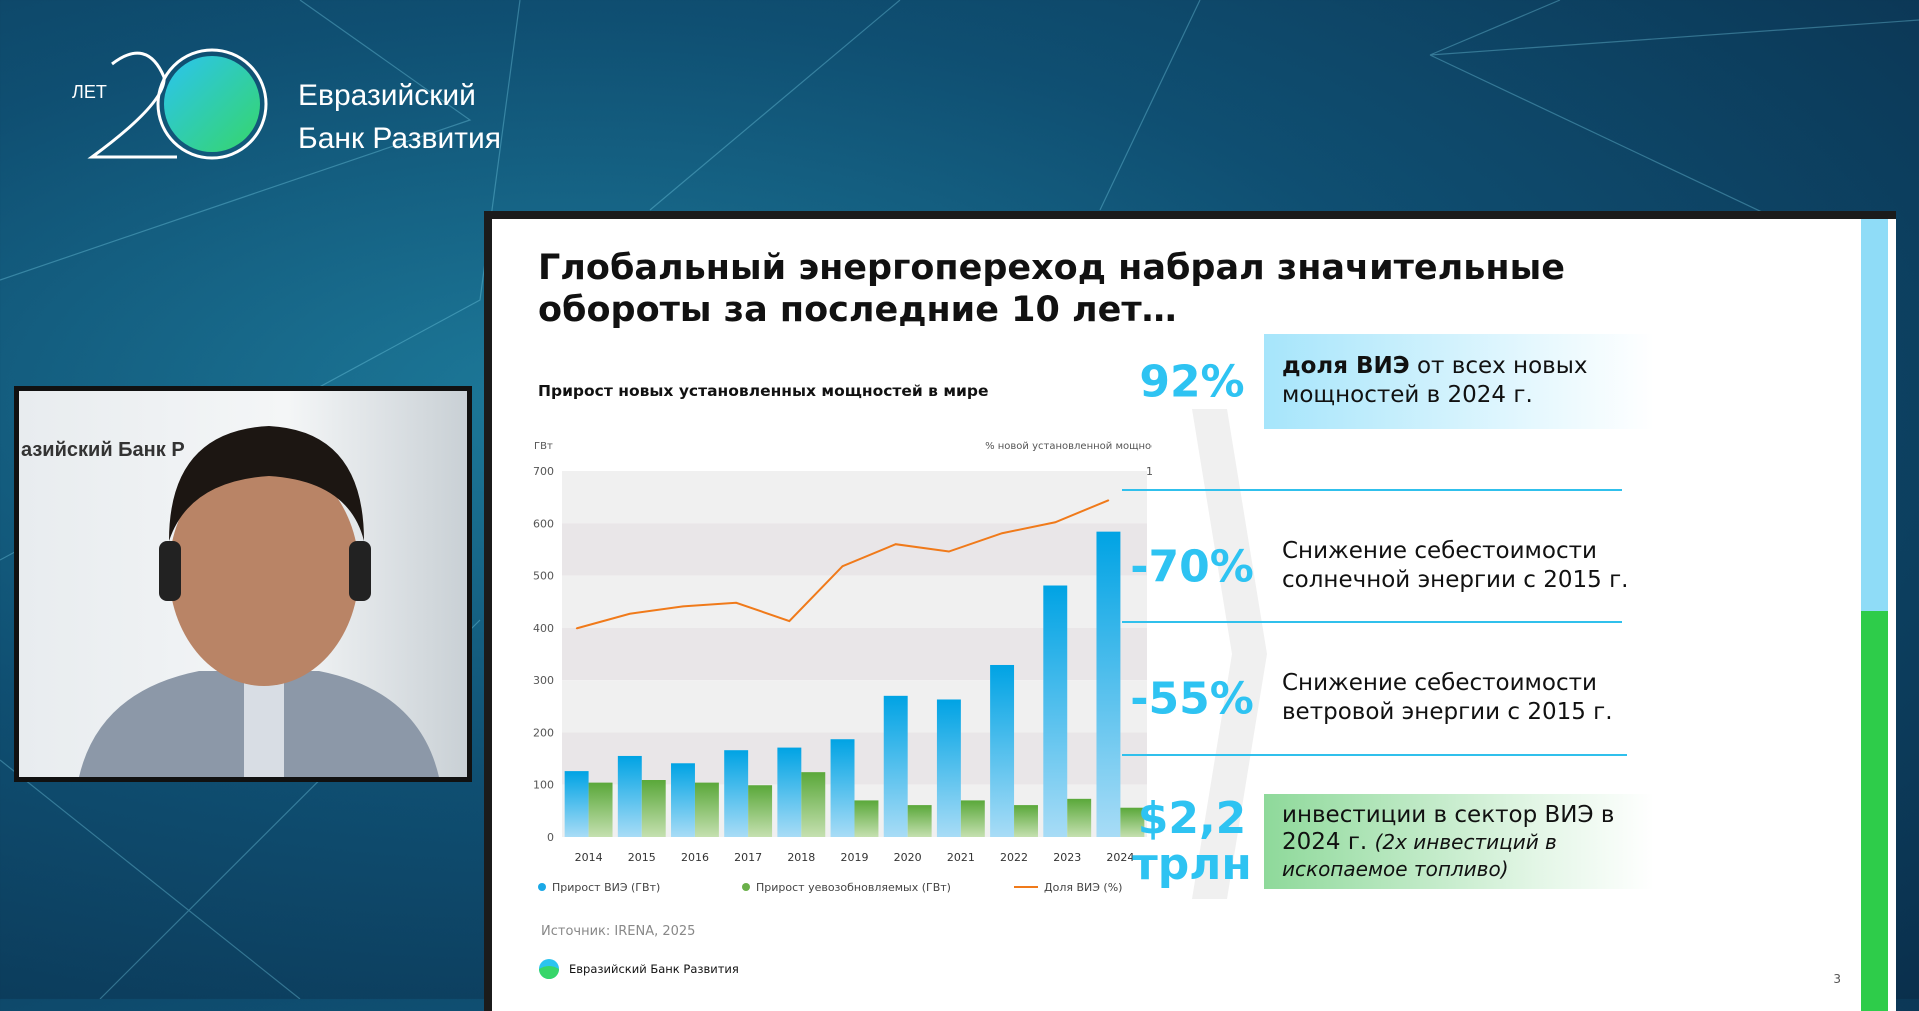 Image resolution: width=1919 pixels, height=1011 pixels. Describe the element at coordinates (866, 818) in the screenshot. I see `bar-nonrenewables-2019` at that location.